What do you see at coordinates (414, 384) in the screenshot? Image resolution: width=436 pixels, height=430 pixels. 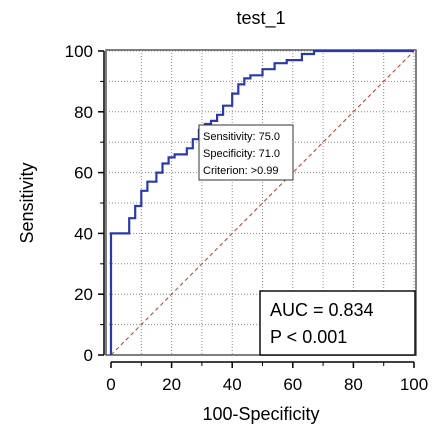 I see `x-tick-label: 100` at bounding box center [414, 384].